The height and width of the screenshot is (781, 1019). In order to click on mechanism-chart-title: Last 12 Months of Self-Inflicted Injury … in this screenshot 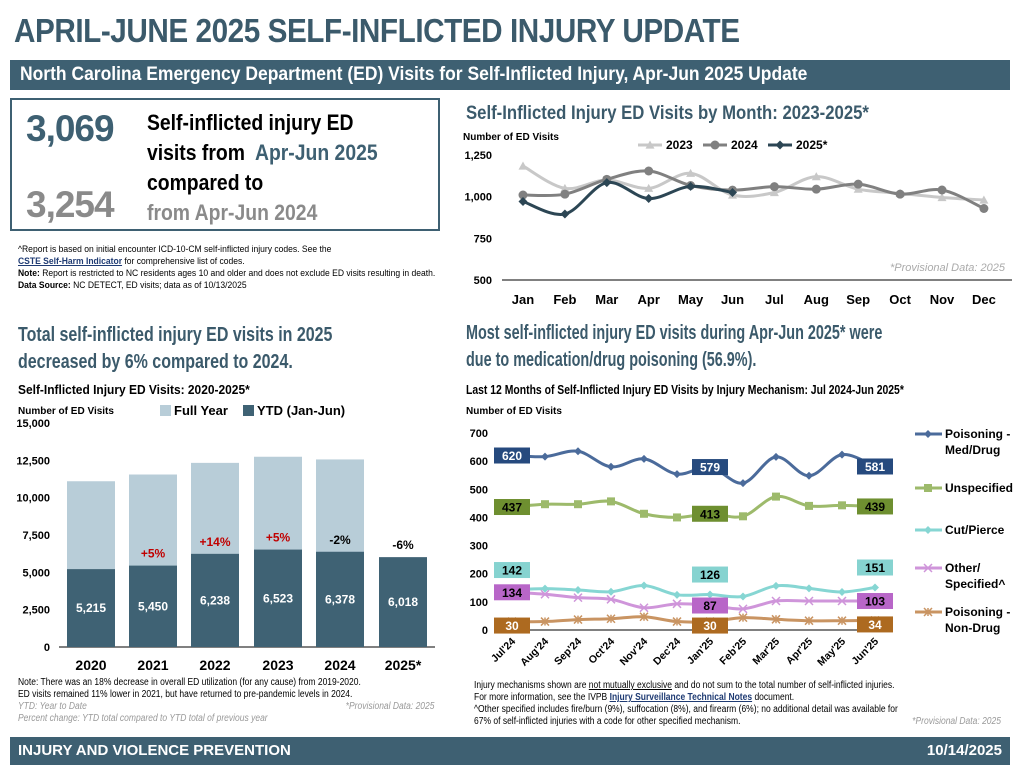, I will do `click(685, 389)`.